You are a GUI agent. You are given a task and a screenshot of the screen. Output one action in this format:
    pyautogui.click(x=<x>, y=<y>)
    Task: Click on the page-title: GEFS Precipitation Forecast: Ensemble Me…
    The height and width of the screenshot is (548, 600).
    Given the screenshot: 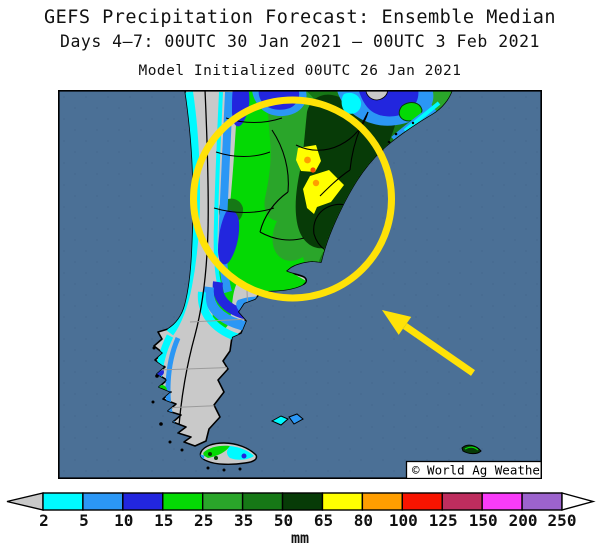 What is the action you would take?
    pyautogui.click(x=300, y=17)
    